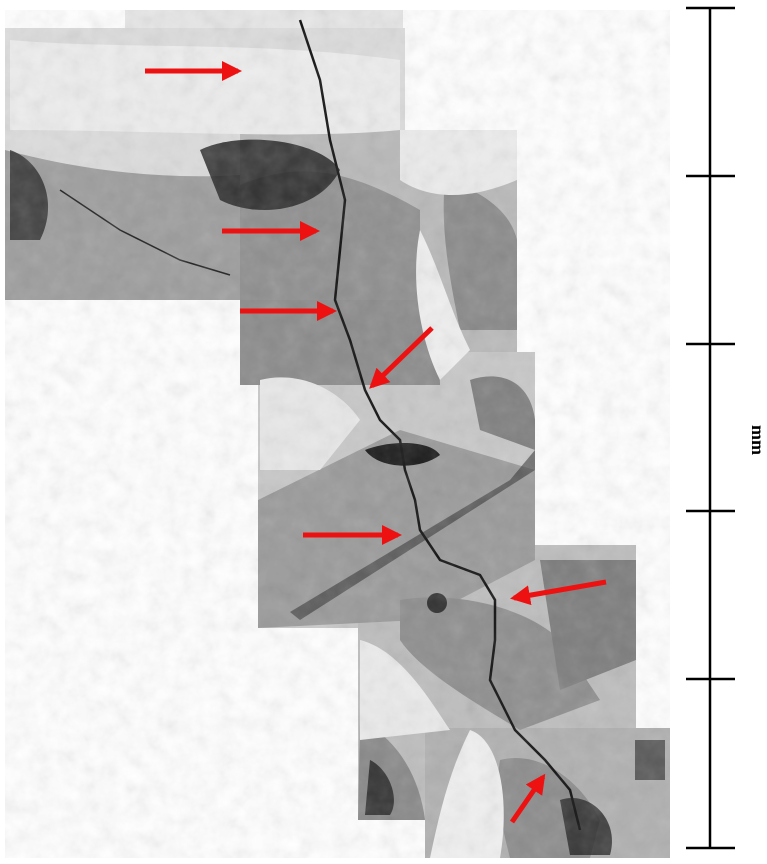  I want to click on scale-label: mm, so click(757, 440).